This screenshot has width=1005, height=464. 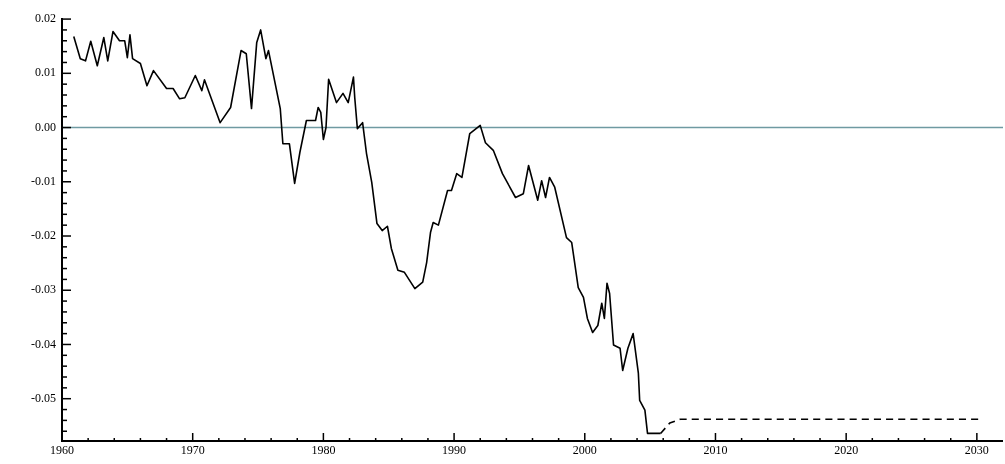 I want to click on x-tick-label: 2010, so click(x=715, y=450).